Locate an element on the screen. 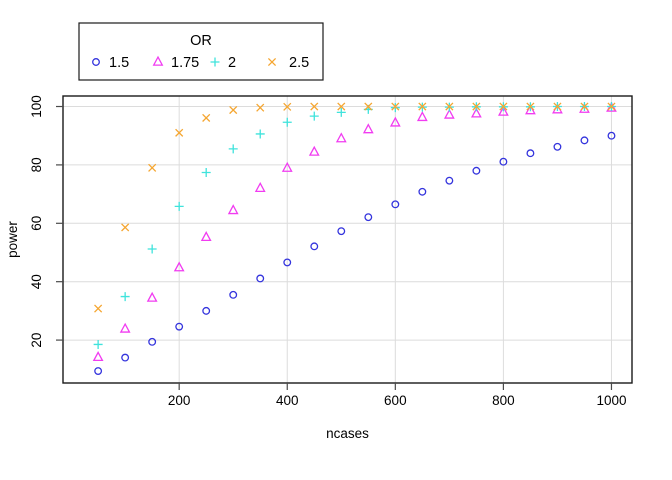 This screenshot has height=480, width=672. x-axis-label: ncases is located at coordinates (347, 433).